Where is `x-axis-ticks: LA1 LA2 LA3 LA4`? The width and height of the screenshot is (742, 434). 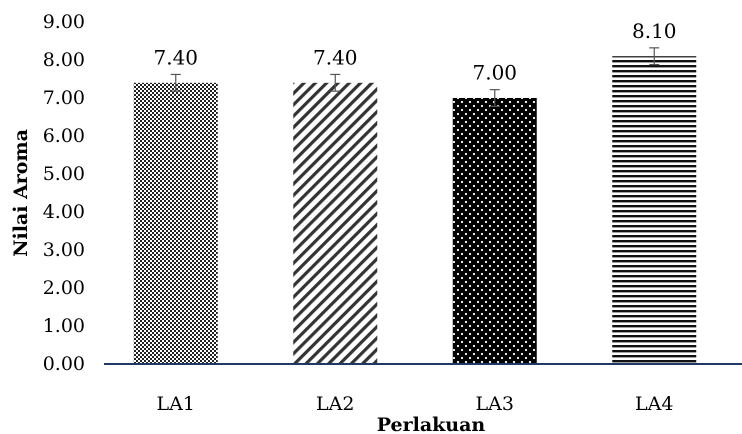
x-axis-ticks: LA1 LA2 LA3 LA4 is located at coordinates (415, 404).